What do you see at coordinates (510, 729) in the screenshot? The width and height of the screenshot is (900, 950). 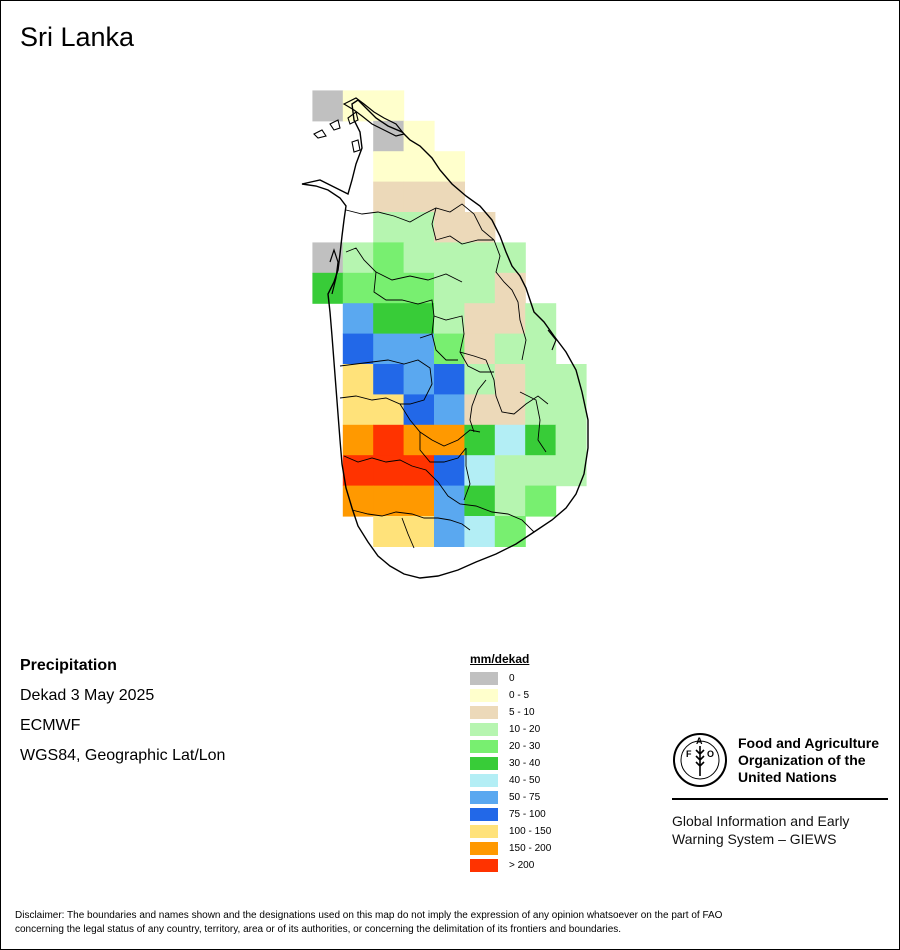 I see `legend-item: 10 - 20` at bounding box center [510, 729].